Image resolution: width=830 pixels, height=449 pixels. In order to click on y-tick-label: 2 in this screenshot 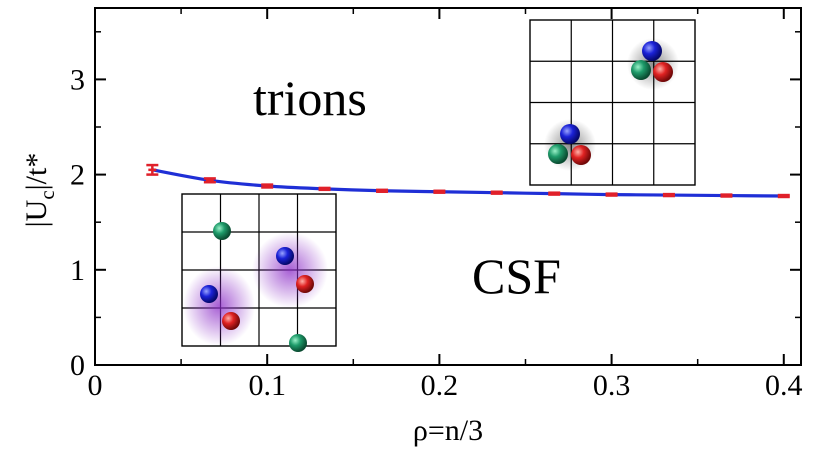, I will do `click(77, 175)`.